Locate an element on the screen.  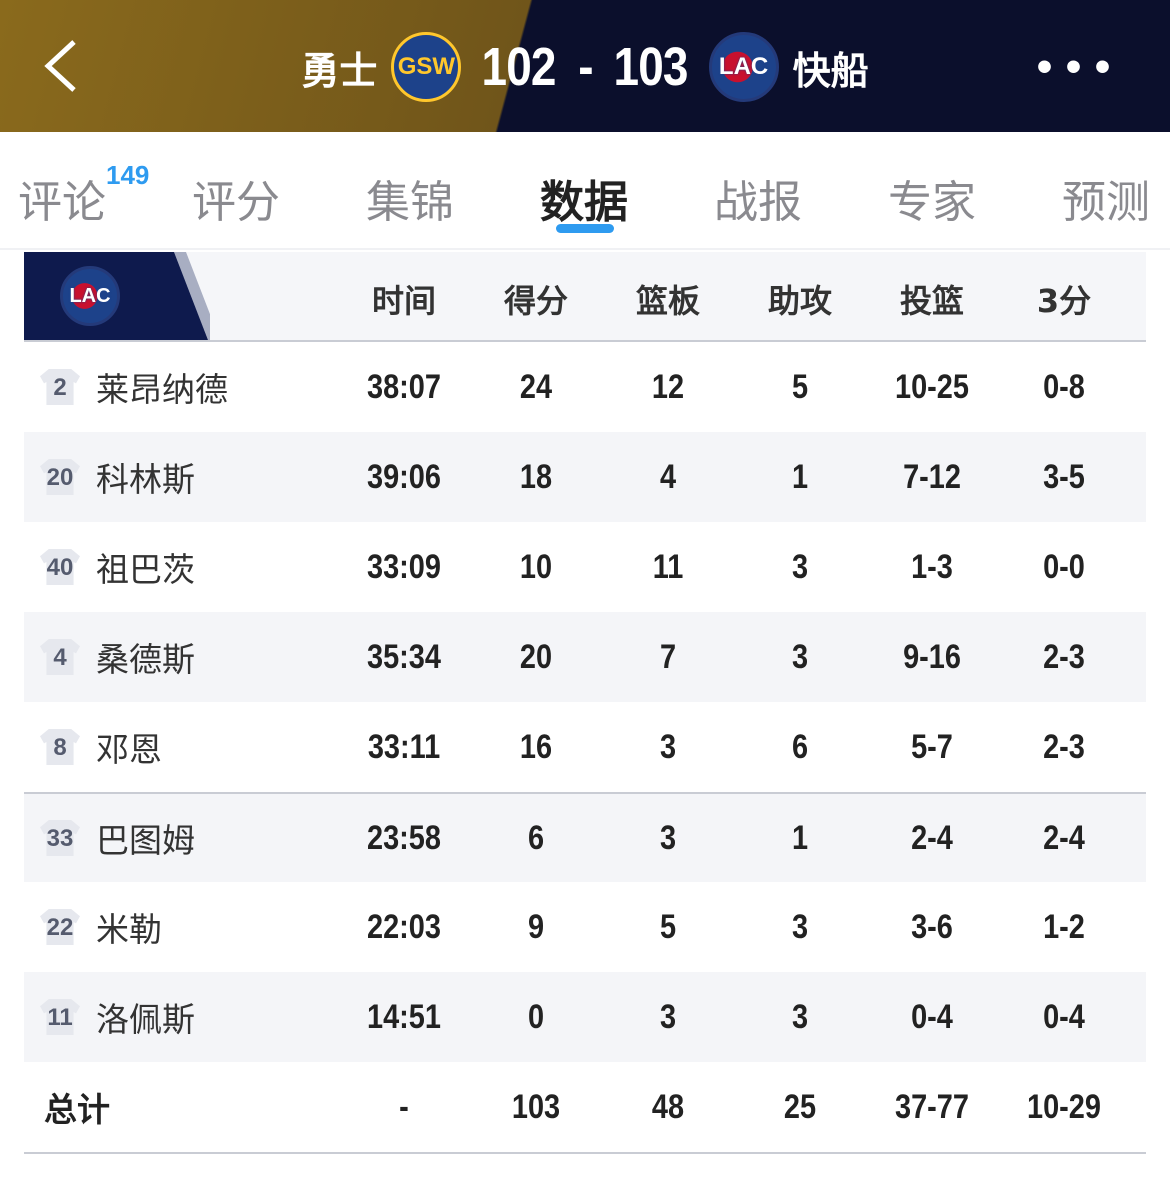
column-header: 投篮 is located at coordinates (931, 301).